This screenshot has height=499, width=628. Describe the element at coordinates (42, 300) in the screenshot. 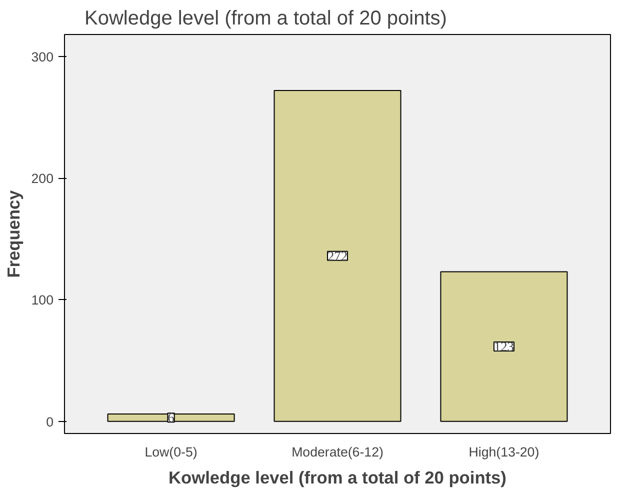

I see `y-tick-label: 100` at that location.